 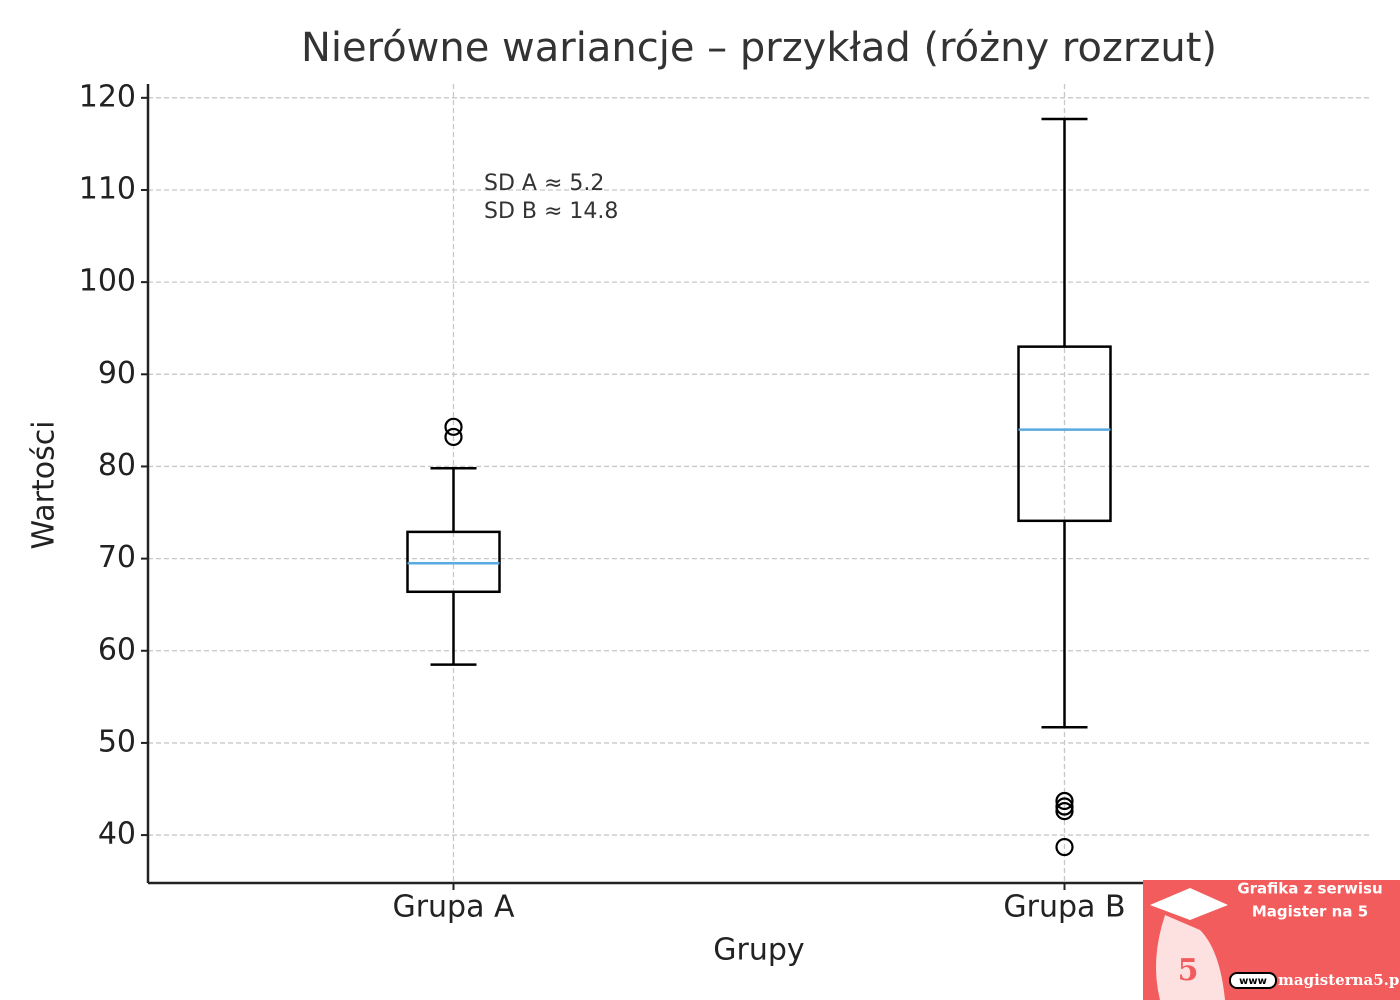 I want to click on y-tick-label: 110, so click(x=107, y=188).